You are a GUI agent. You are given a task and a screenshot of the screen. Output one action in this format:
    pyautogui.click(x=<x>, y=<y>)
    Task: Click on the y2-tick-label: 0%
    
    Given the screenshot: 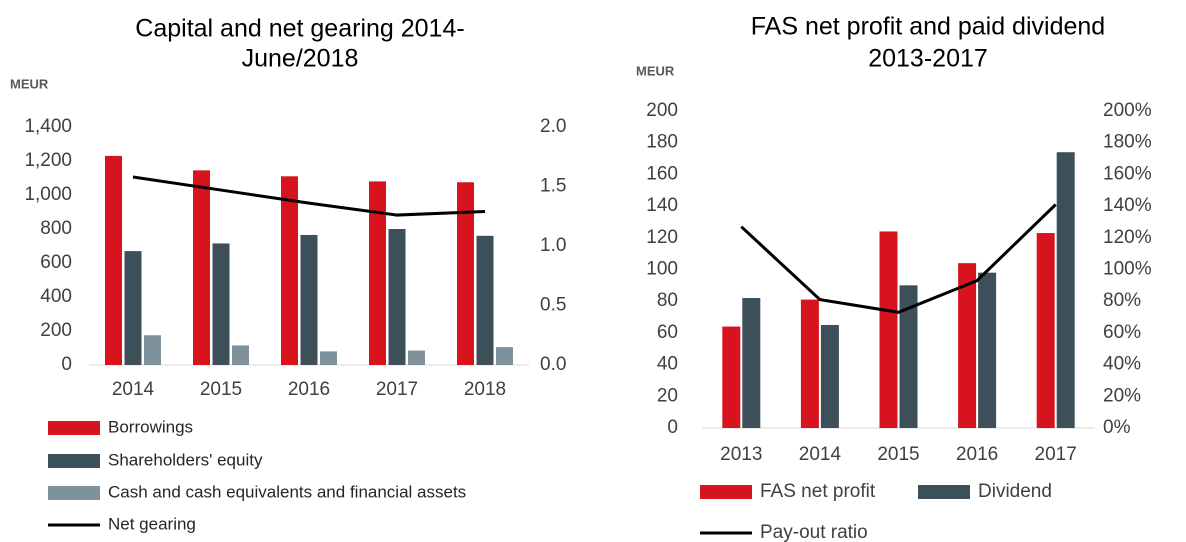 What is the action you would take?
    pyautogui.click(x=1117, y=427)
    